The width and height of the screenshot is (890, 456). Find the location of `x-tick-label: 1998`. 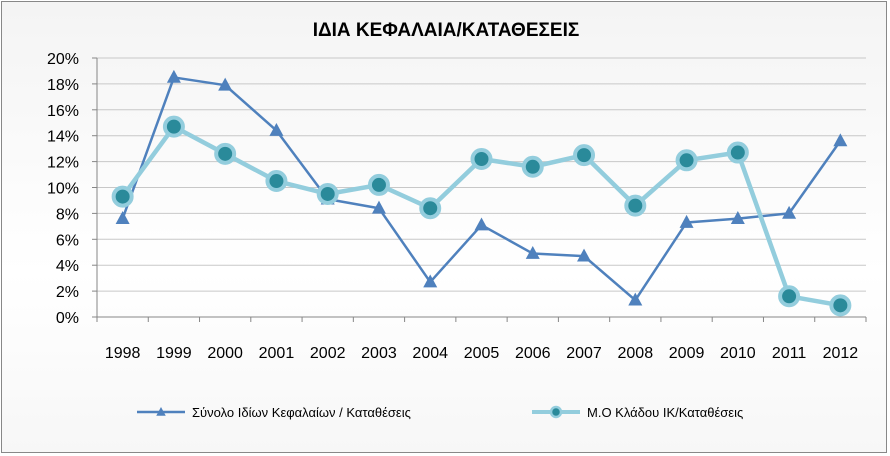

x-tick-label: 1998 is located at coordinates (123, 353).